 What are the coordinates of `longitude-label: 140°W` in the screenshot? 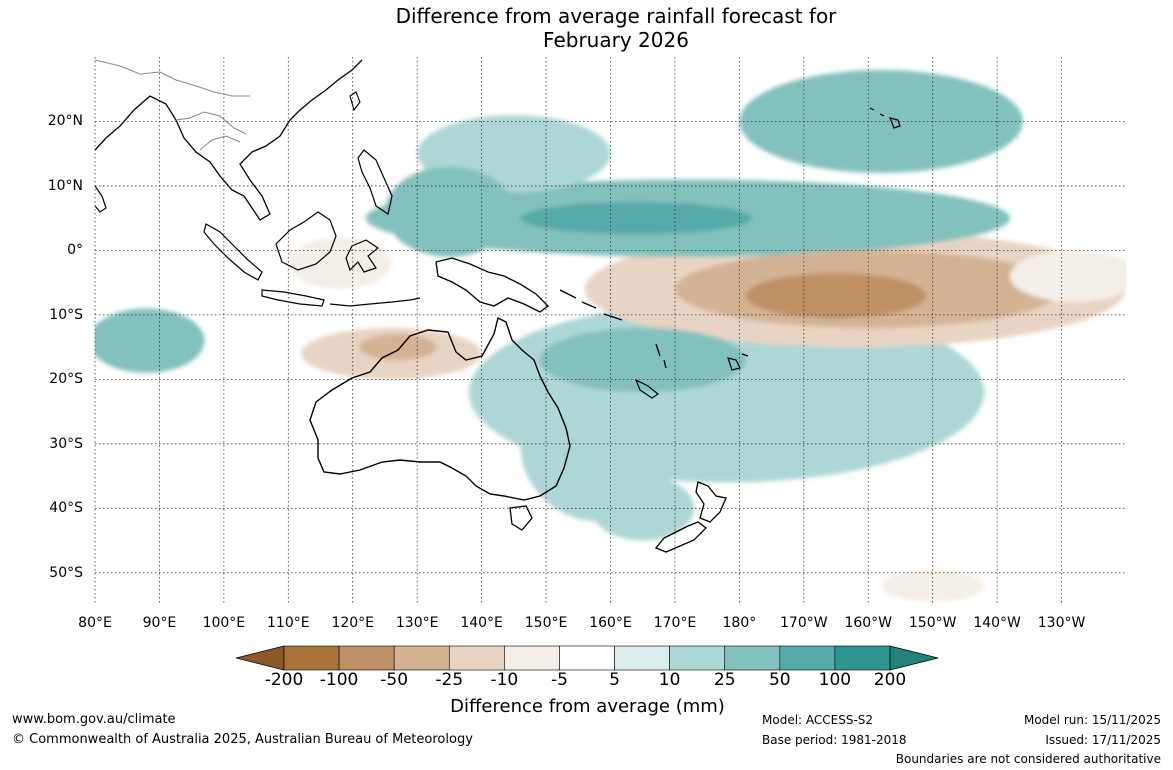 It's located at (997, 623).